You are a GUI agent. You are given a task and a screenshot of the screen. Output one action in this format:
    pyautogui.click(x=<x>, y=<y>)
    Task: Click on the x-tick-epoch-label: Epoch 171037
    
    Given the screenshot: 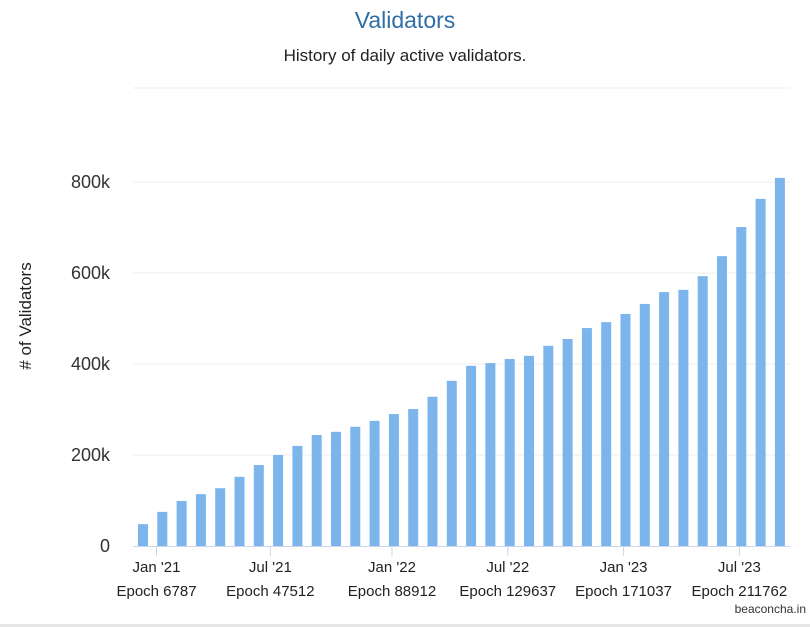 What is the action you would take?
    pyautogui.click(x=623, y=591)
    